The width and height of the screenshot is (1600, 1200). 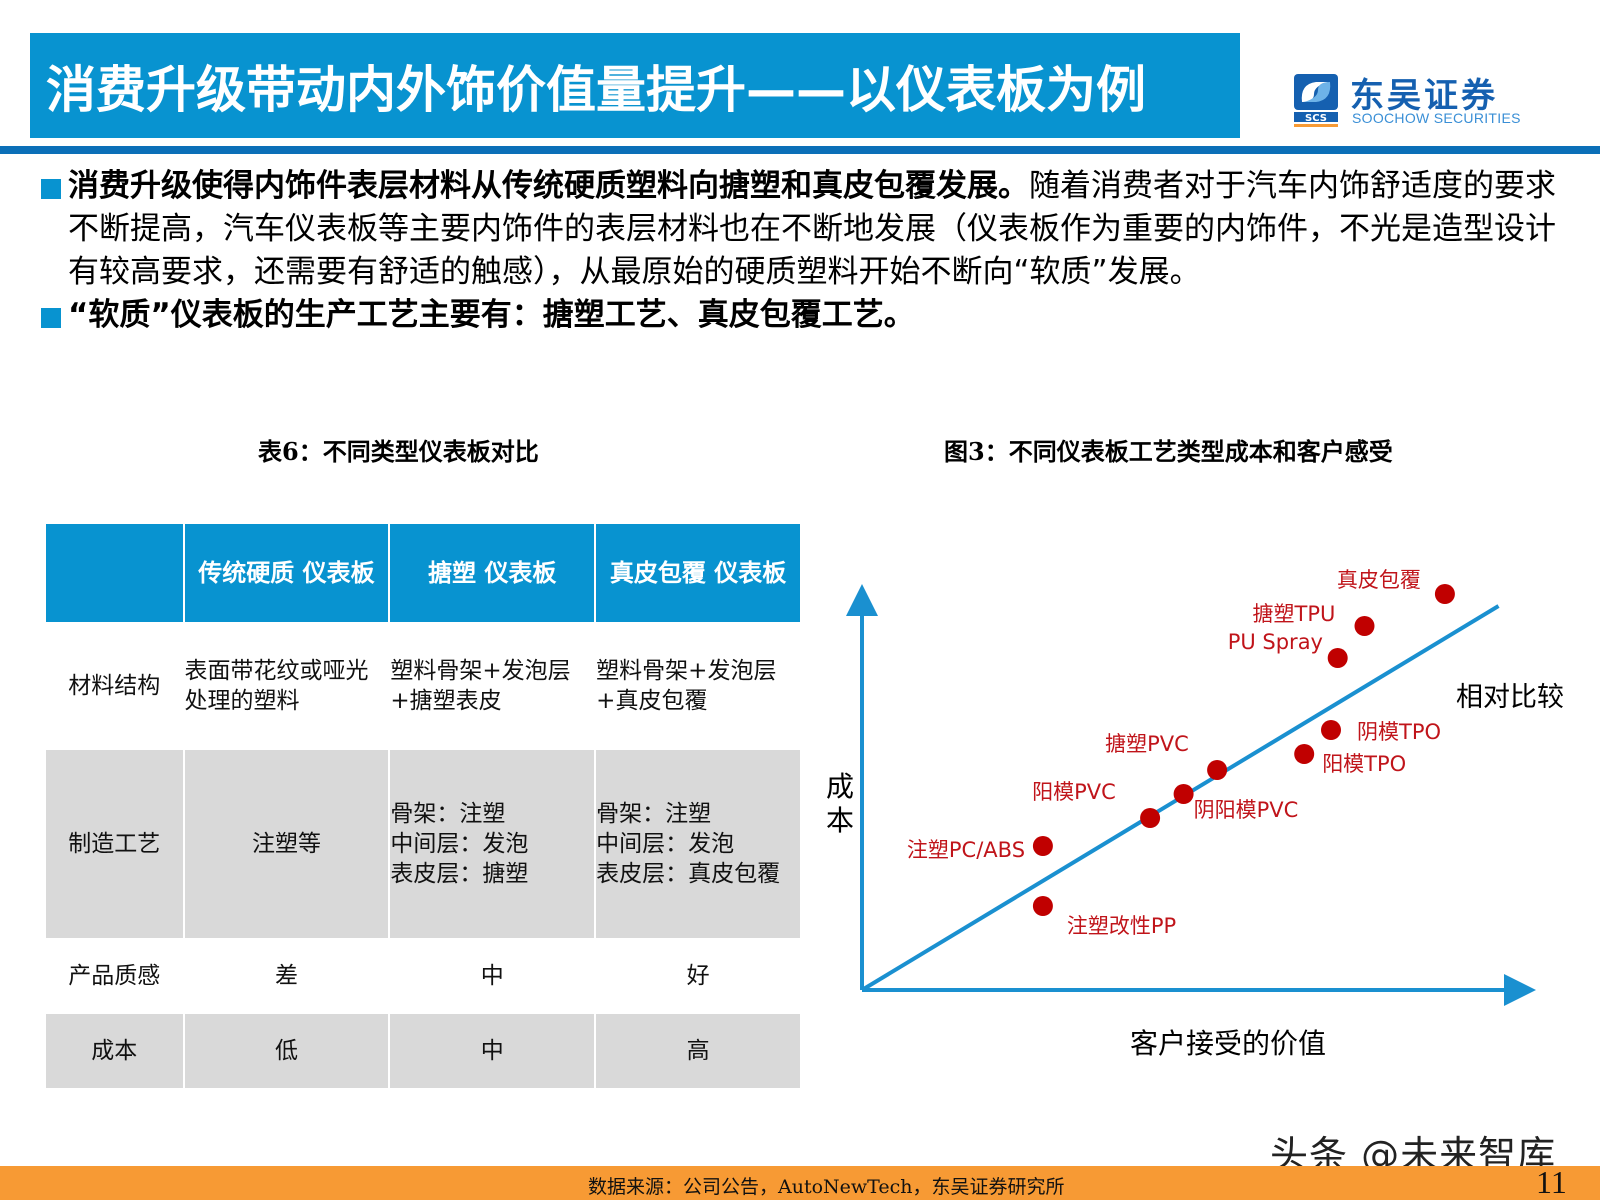 I want to click on header-divider, so click(x=800, y=150).